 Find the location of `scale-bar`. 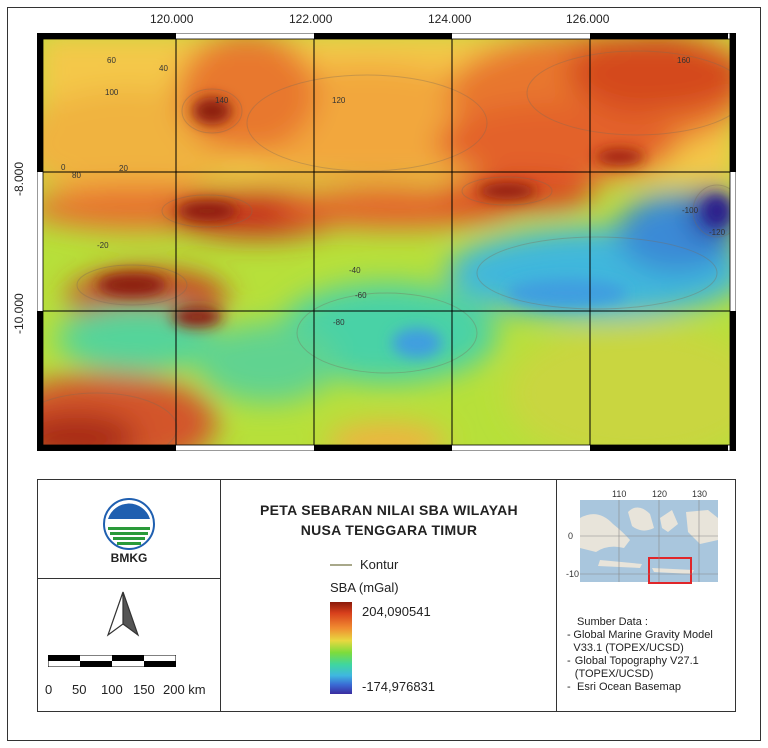

scale-bar is located at coordinates (112, 661).